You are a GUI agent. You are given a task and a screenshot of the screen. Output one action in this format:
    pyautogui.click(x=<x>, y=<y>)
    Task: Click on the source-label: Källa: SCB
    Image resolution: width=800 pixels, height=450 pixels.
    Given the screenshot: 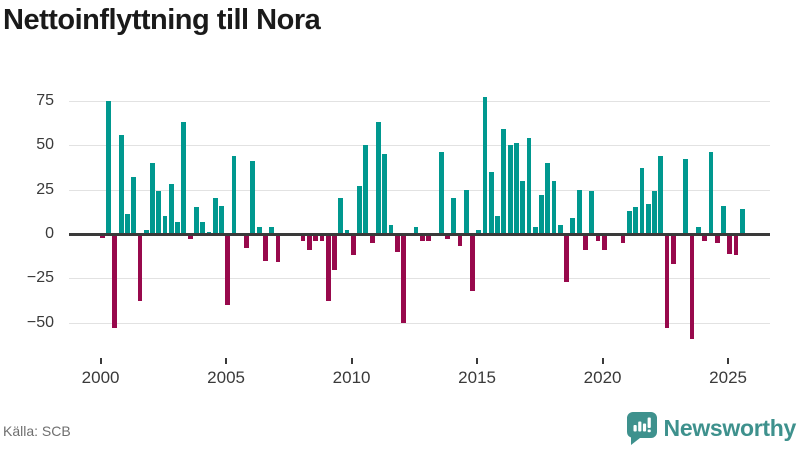 What is the action you would take?
    pyautogui.click(x=37, y=431)
    